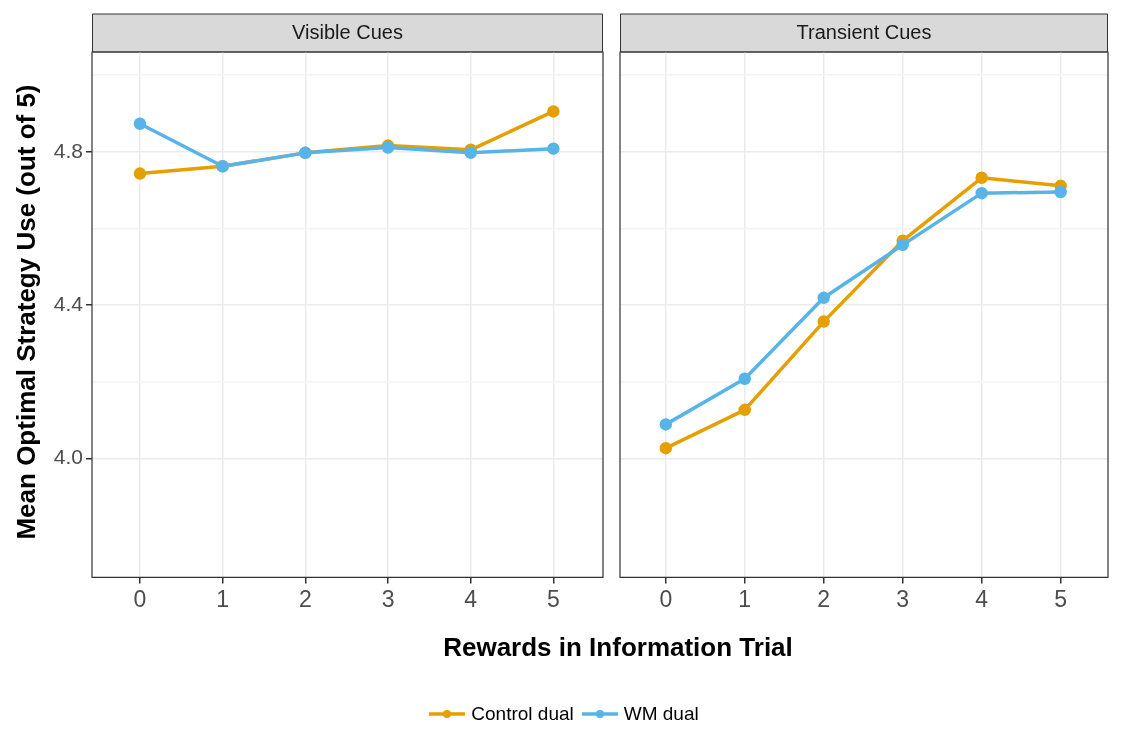  Describe the element at coordinates (618, 647) in the screenshot. I see `x-axis-title: Rewards in Information Trial` at that location.